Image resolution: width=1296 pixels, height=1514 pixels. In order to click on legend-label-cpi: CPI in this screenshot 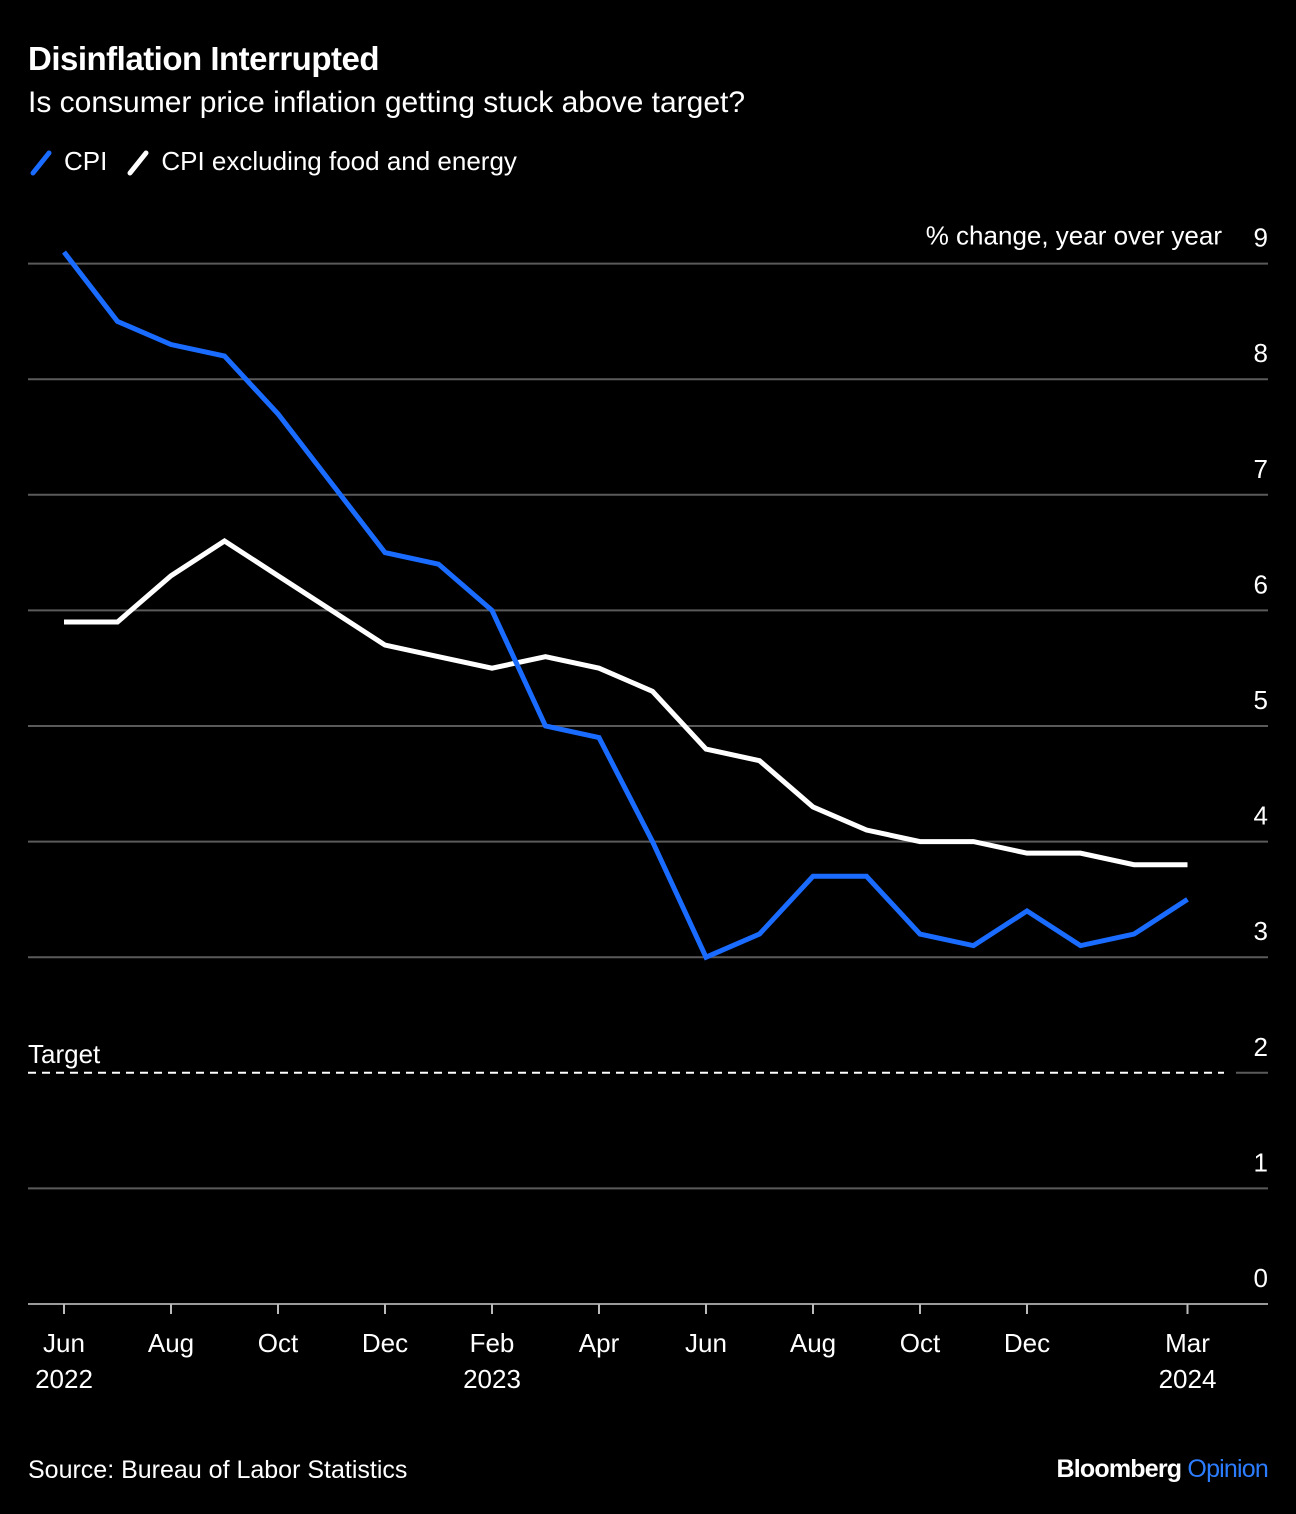, I will do `click(86, 161)`.